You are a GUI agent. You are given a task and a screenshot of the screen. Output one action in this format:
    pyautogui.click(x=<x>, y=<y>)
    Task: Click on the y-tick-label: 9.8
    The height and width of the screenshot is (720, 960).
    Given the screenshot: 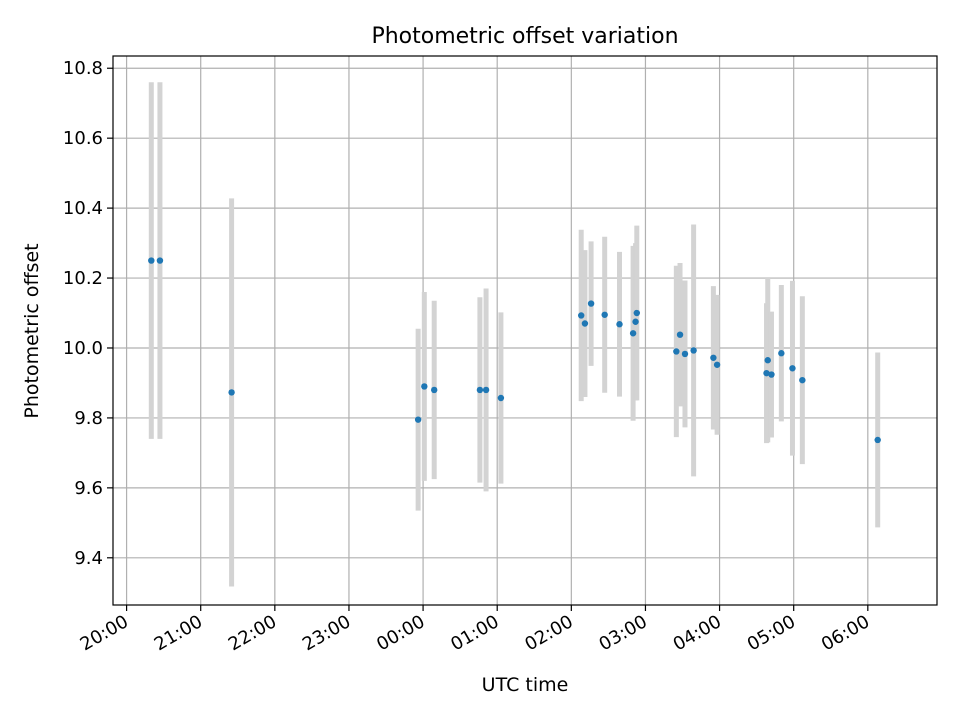 What is the action you would take?
    pyautogui.click(x=88, y=418)
    